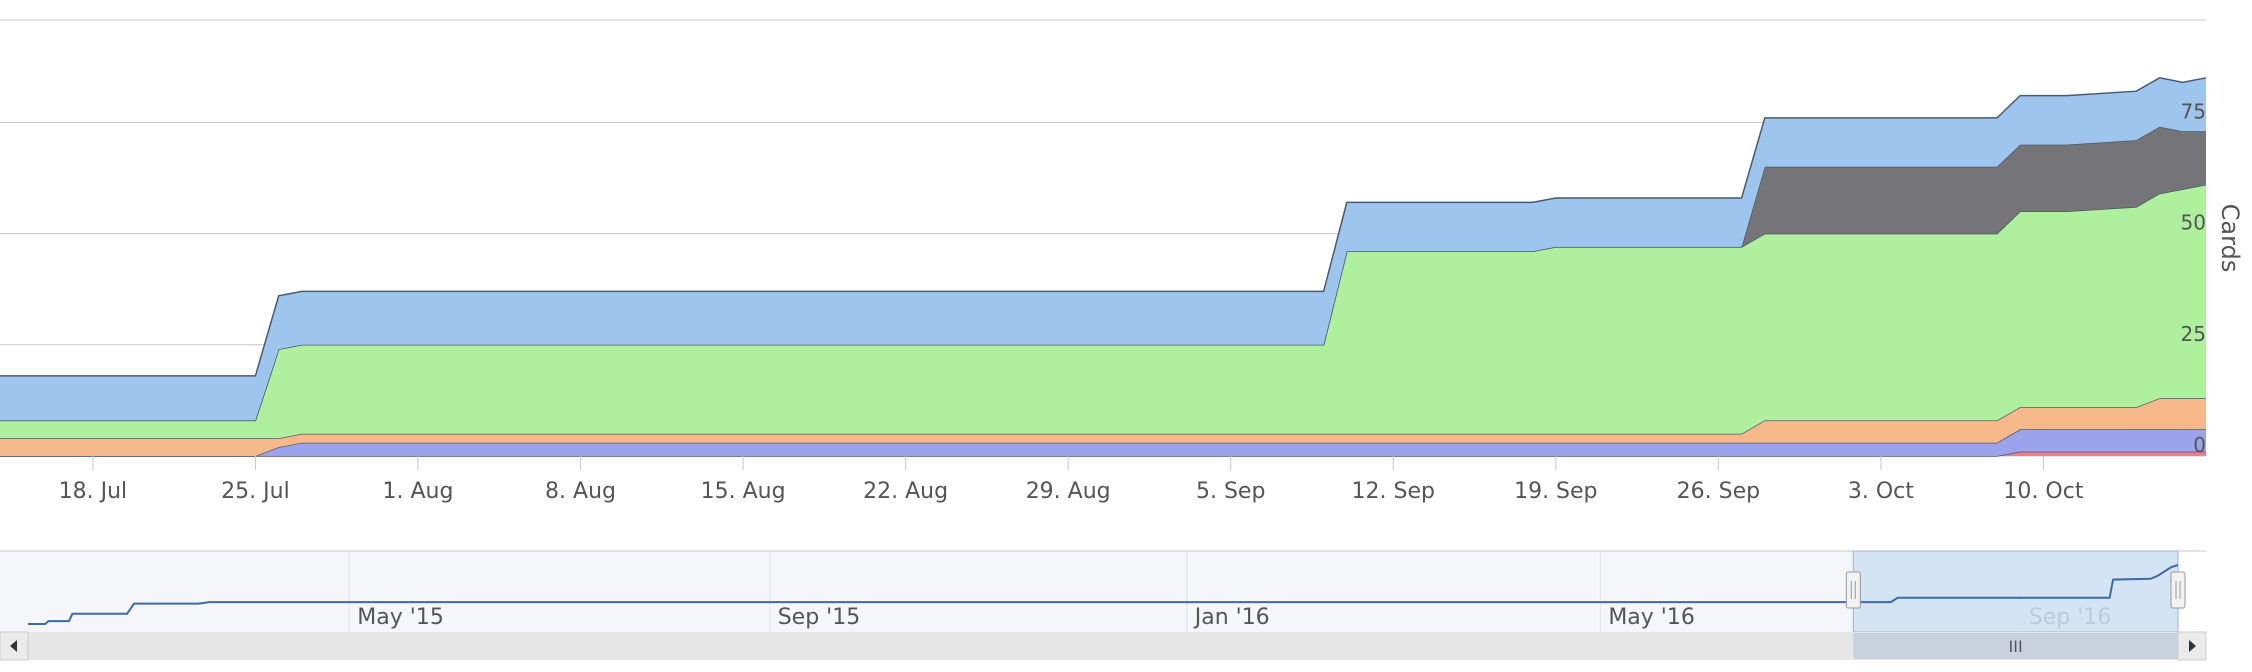 This screenshot has width=2252, height=672. What do you see at coordinates (1651, 617) in the screenshot?
I see `navigator-label: May '16` at bounding box center [1651, 617].